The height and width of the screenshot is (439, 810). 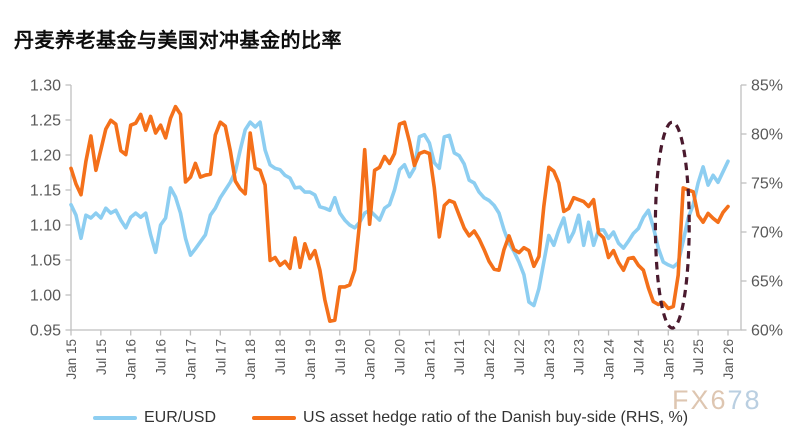 What do you see at coordinates (71, 359) in the screenshot?
I see `x-axis-tick-label: Jan 15` at bounding box center [71, 359].